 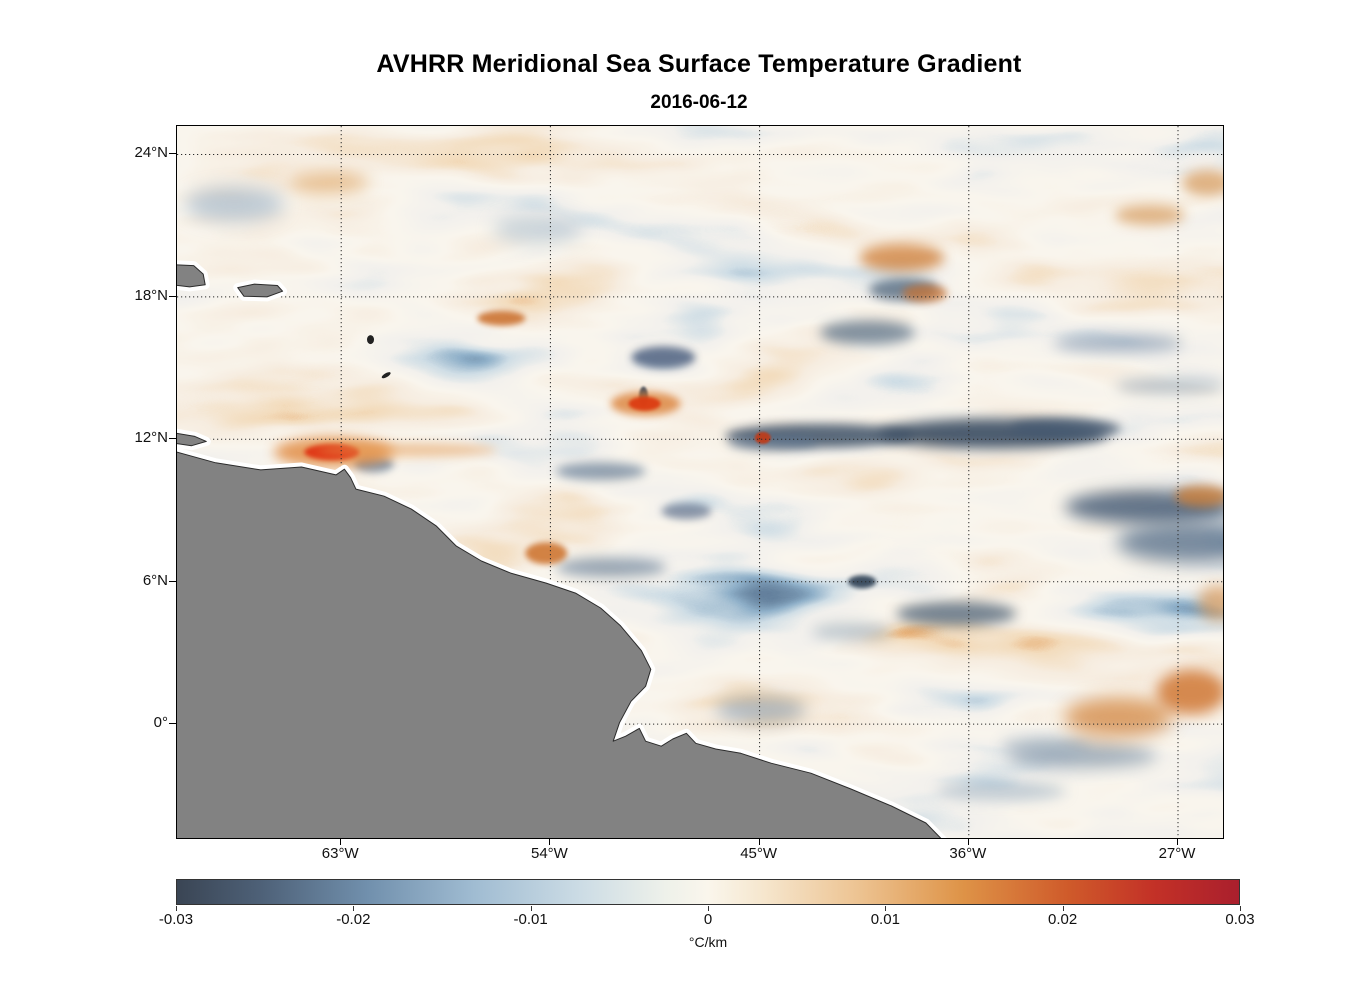 What do you see at coordinates (549, 853) in the screenshot?
I see `x-tick-label: 54°W` at bounding box center [549, 853].